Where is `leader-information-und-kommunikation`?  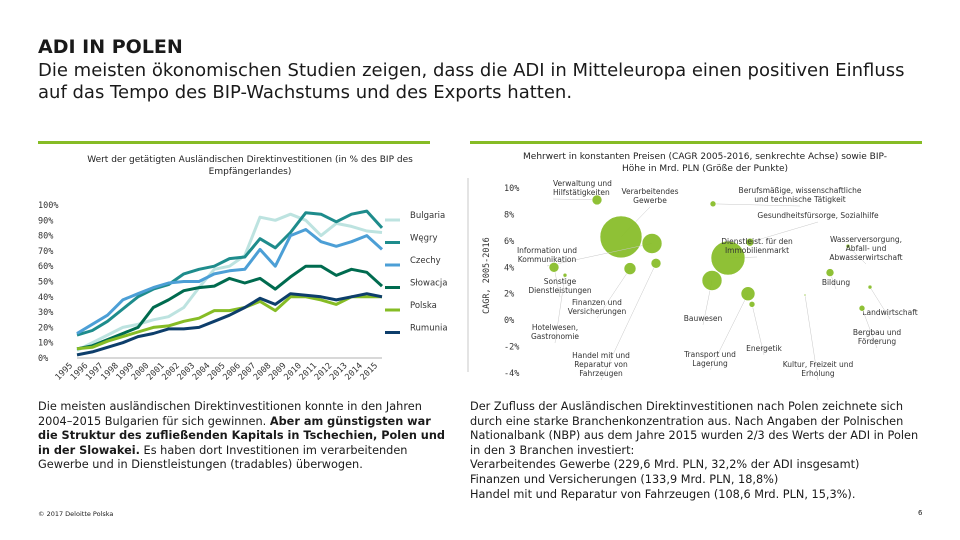
leader-information-und-kommunikation is located at coordinates (599, 255).